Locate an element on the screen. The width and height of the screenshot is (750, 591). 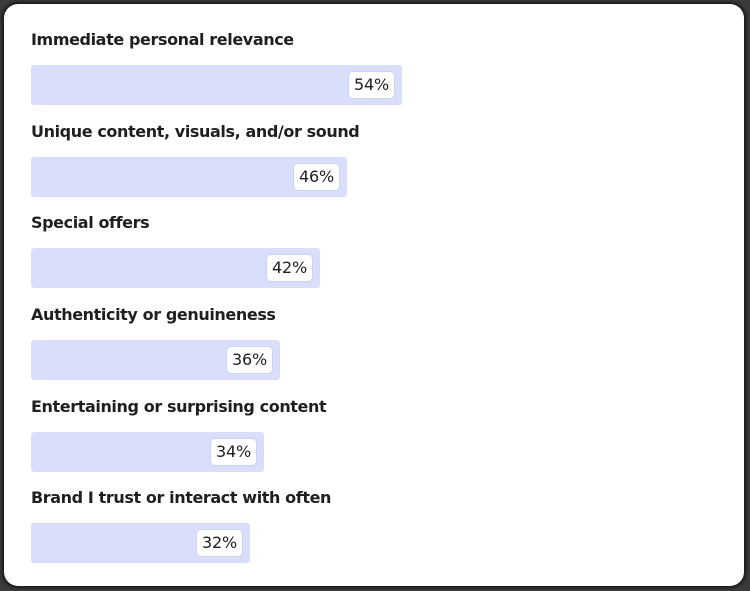
value-badge: 32% is located at coordinates (219, 543).